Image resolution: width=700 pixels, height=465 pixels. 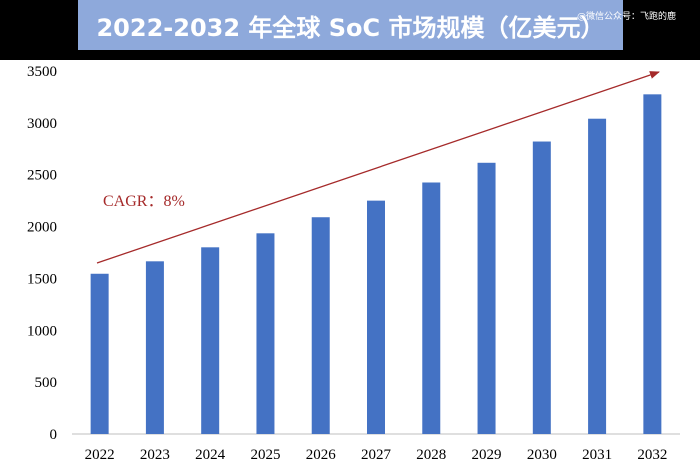 What do you see at coordinates (431, 308) in the screenshot?
I see `bar-2028` at bounding box center [431, 308].